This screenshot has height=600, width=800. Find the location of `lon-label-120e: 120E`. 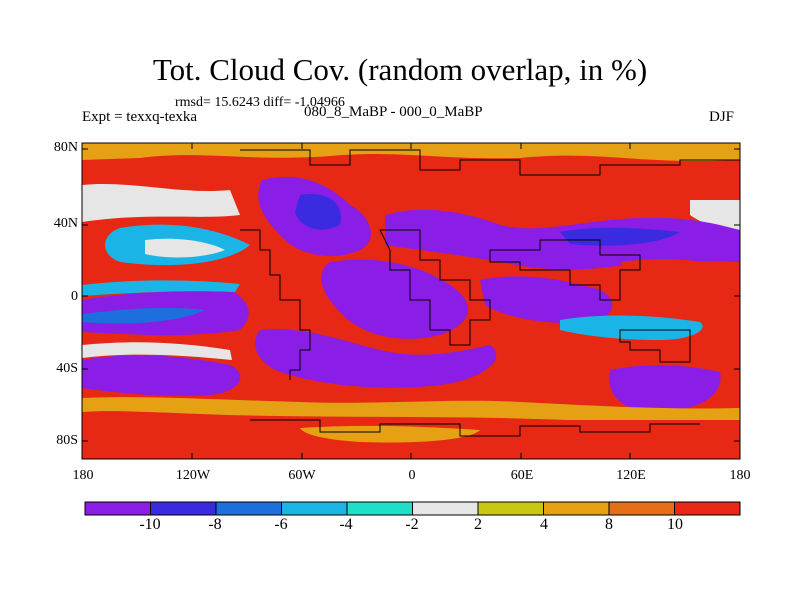

lon-label-120e: 120E is located at coordinates (631, 475).